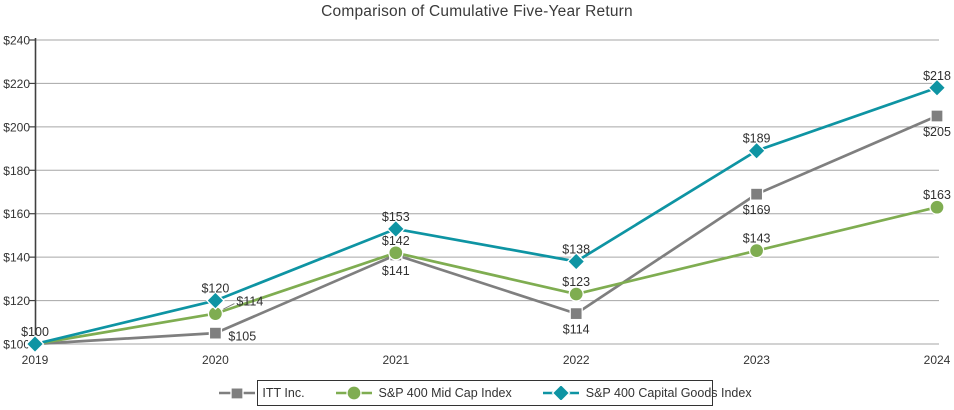 The width and height of the screenshot is (954, 410). What do you see at coordinates (16, 127) in the screenshot?
I see `y-tick-label: $200` at bounding box center [16, 127].